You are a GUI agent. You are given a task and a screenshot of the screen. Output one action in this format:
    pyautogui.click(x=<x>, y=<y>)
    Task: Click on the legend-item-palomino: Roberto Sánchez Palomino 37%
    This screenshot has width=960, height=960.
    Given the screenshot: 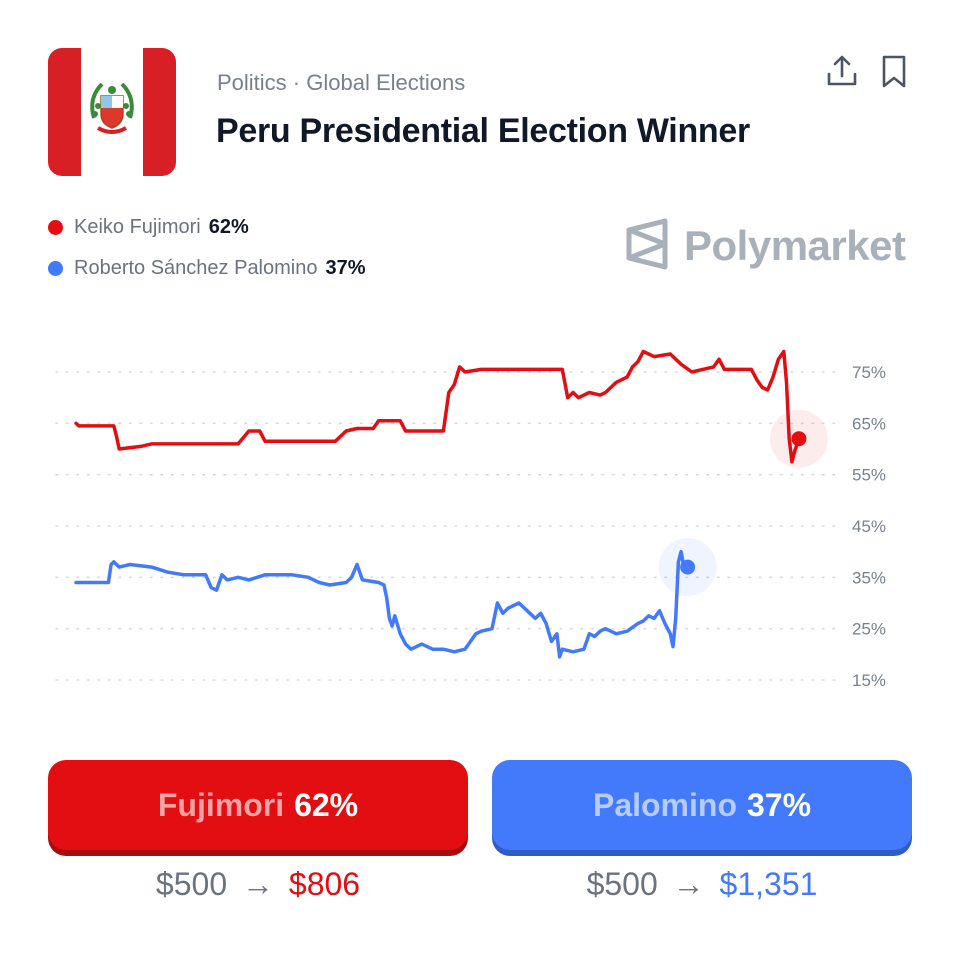 What is the action you would take?
    pyautogui.click(x=207, y=268)
    